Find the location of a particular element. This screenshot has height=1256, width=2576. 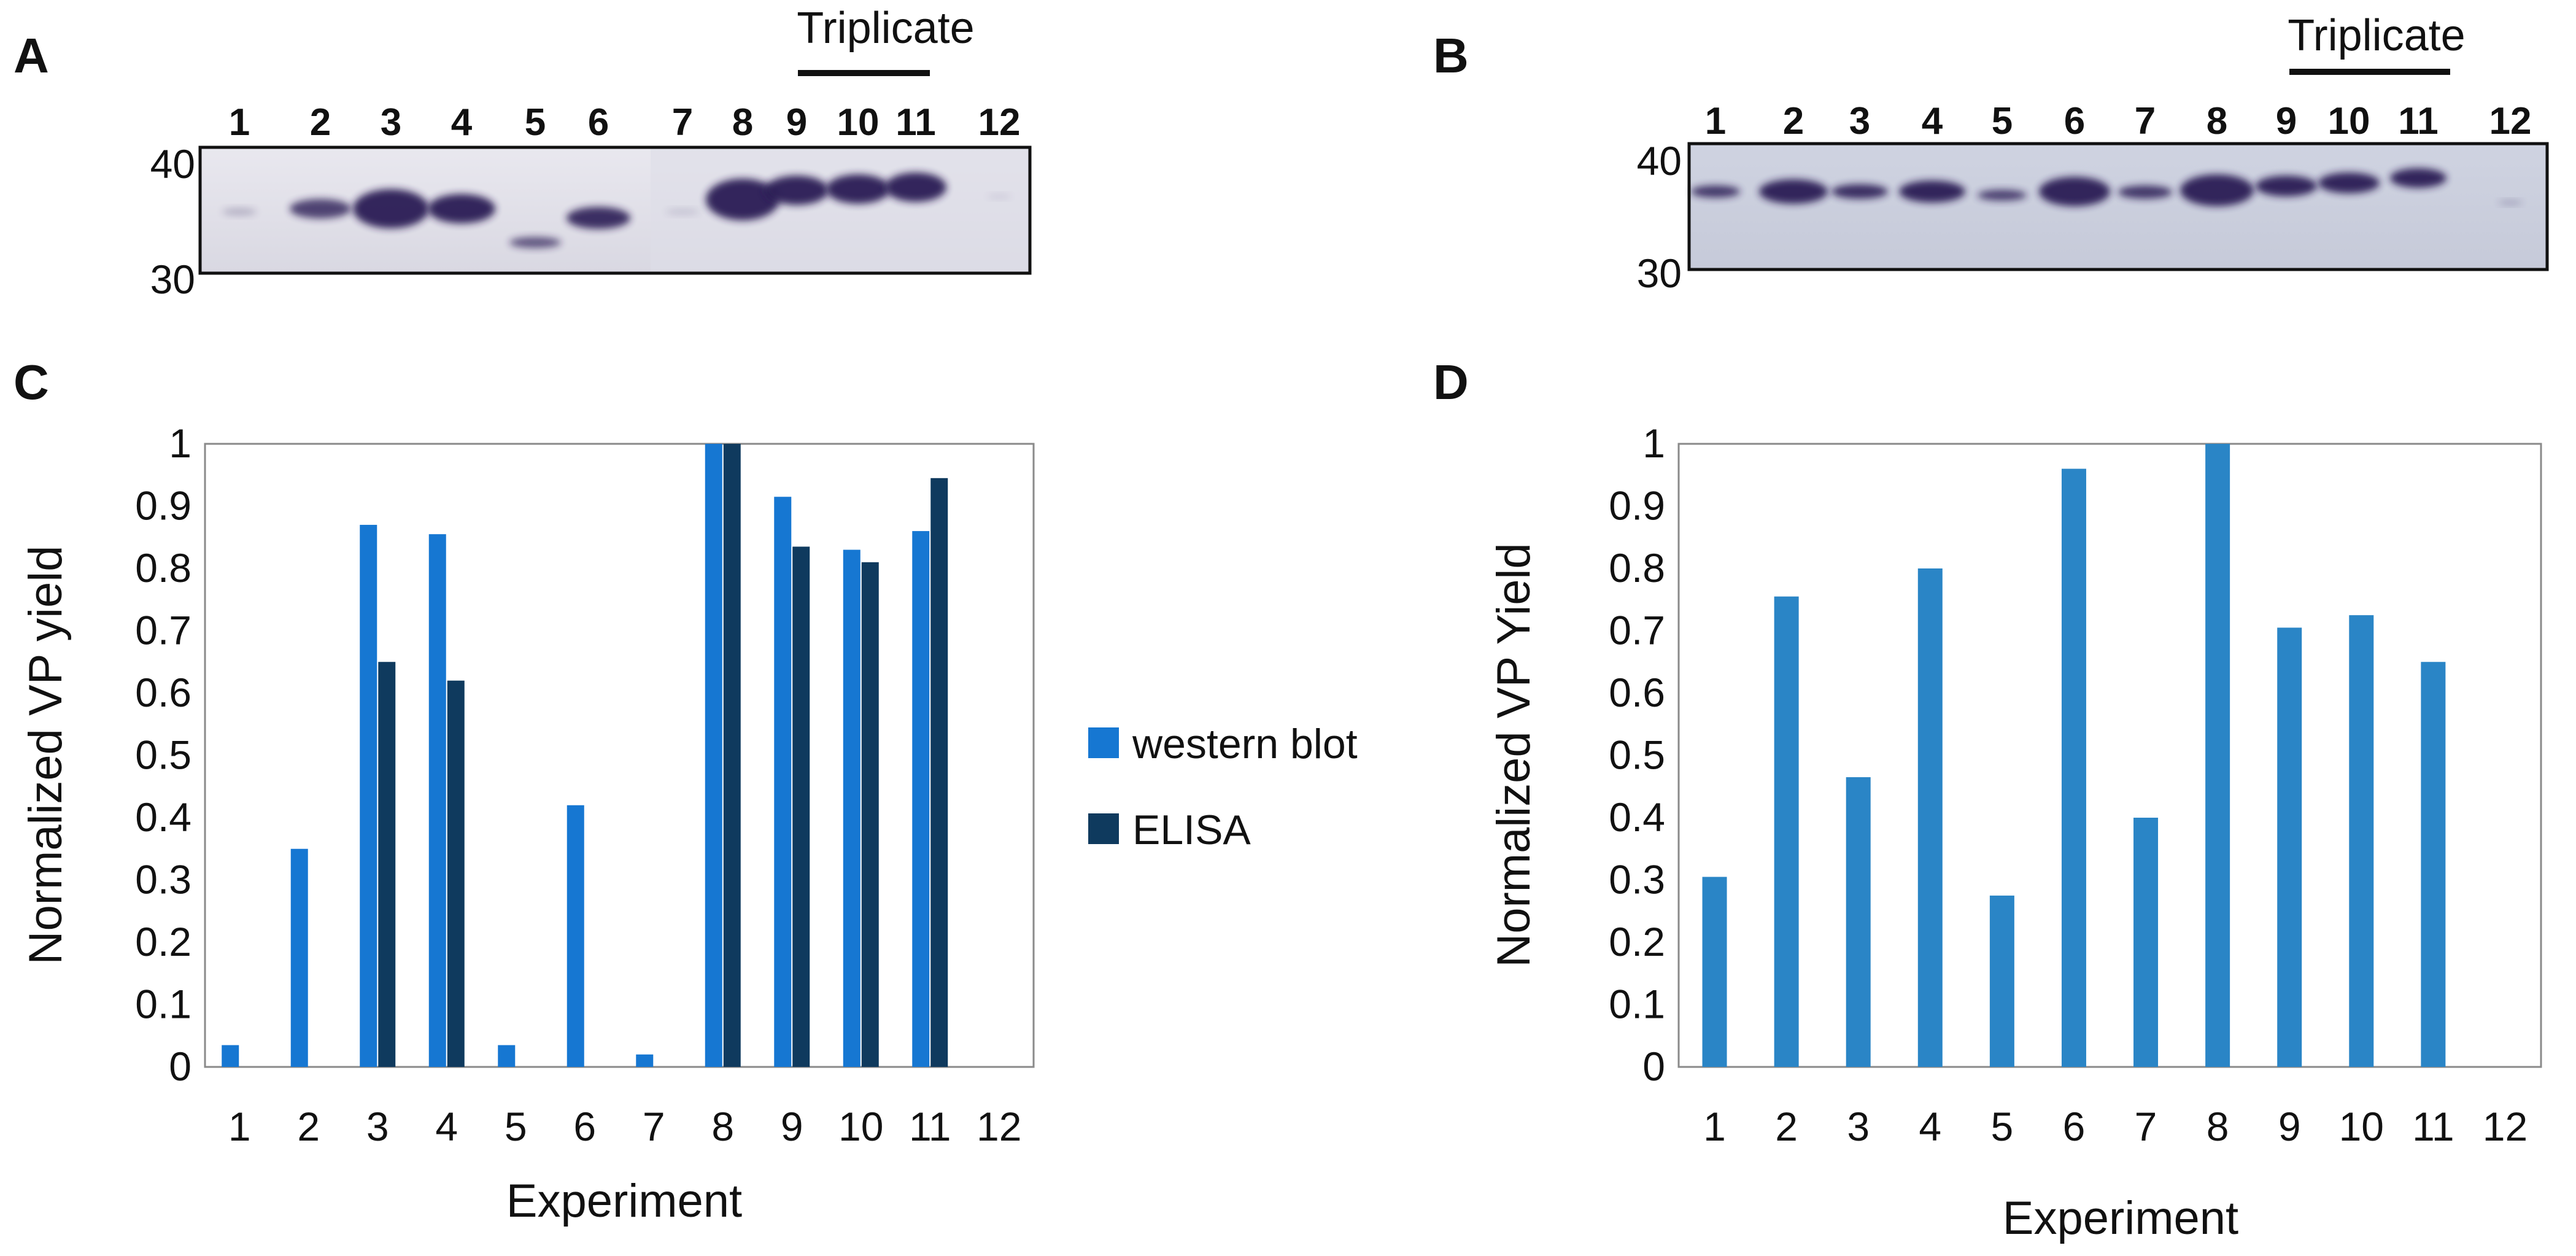

blot-b-frame is located at coordinates (2118, 207).